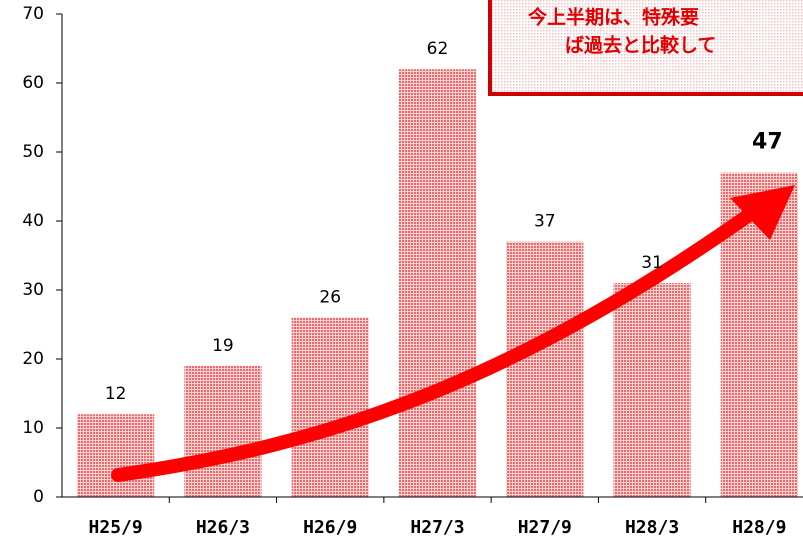 This screenshot has width=803, height=546. Describe the element at coordinates (545, 527) in the screenshot. I see `x-tick-label: H27/9` at that location.